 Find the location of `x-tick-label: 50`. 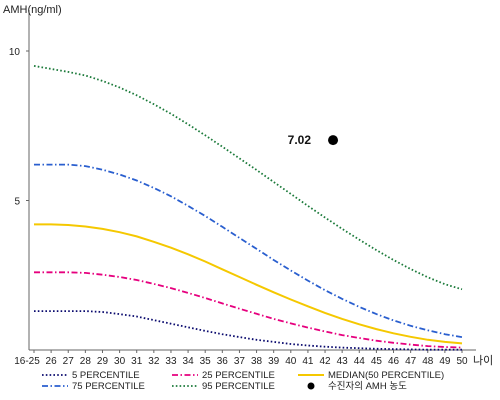

x-tick-label: 50 is located at coordinates (462, 361).